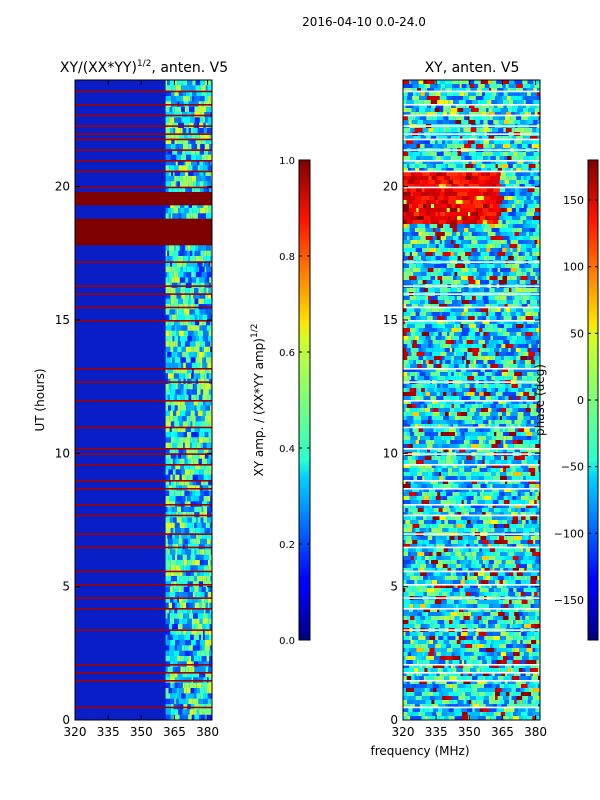  Describe the element at coordinates (62, 320) in the screenshot. I see `y-tick-label: 15` at that location.